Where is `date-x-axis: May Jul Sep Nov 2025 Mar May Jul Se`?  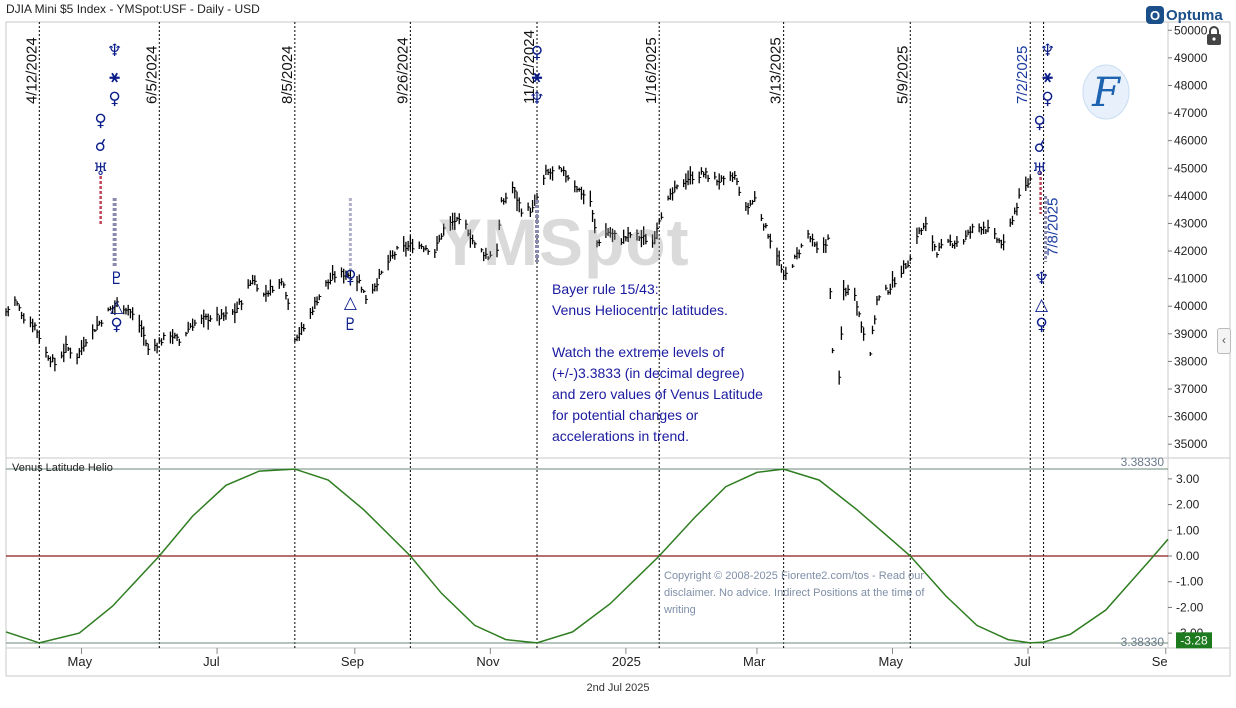 date-x-axis: May Jul Sep Nov 2025 Mar May Jul Se is located at coordinates (618, 658).